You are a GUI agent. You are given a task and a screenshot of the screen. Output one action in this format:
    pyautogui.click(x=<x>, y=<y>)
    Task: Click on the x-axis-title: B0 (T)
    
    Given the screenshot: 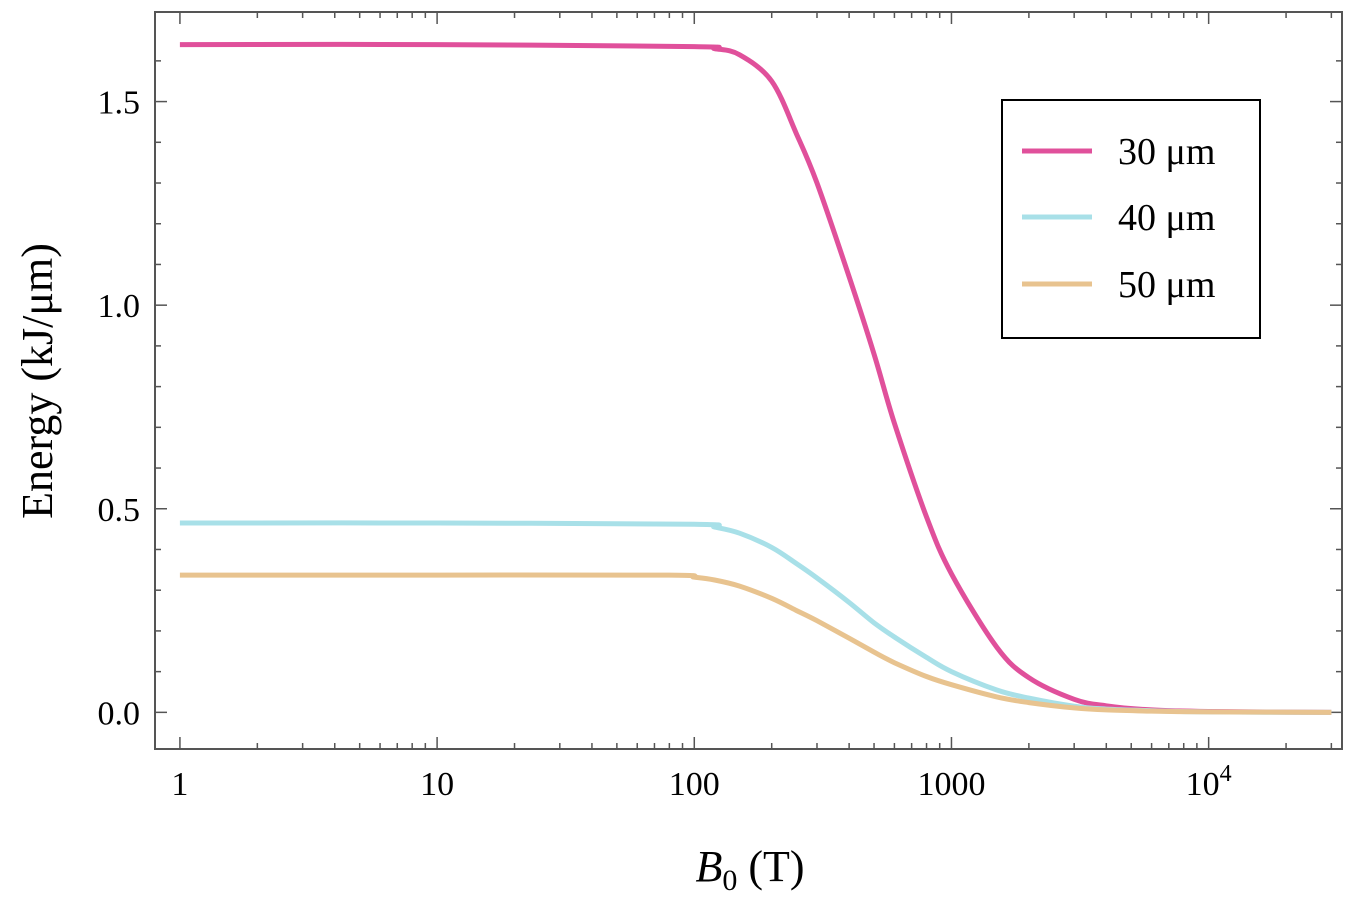 What is the action you would take?
    pyautogui.click(x=749, y=869)
    